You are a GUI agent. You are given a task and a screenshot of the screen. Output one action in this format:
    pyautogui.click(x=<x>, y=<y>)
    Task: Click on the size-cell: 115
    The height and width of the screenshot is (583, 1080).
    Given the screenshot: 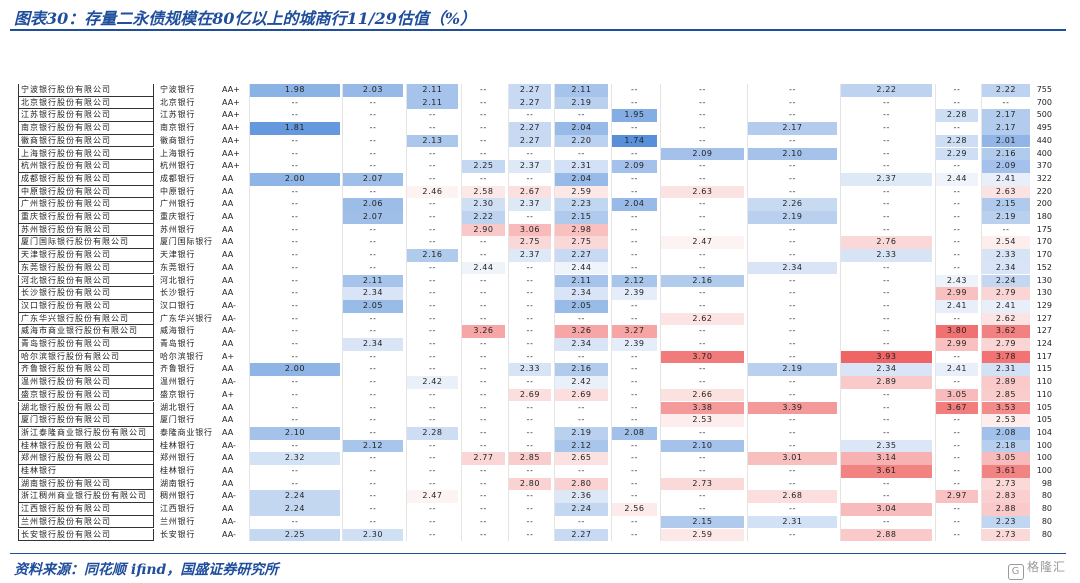 What is the action you would take?
    pyautogui.click(x=1044, y=369)
    